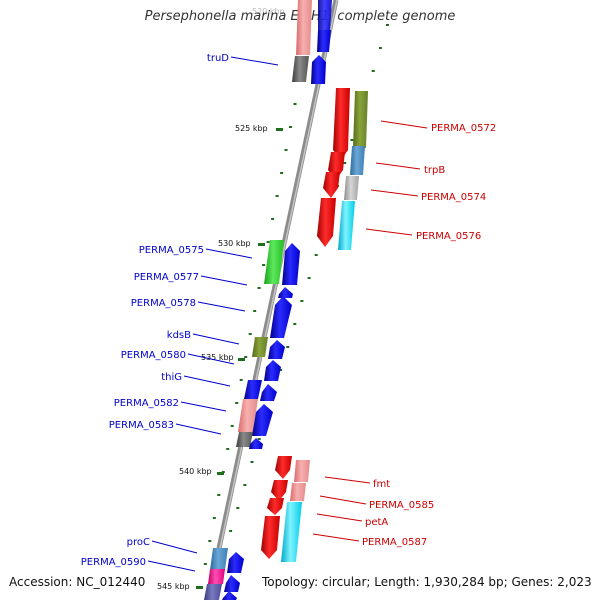  What do you see at coordinates (248, 415) in the screenshot?
I see `feature-perma-0582-gene` at bounding box center [248, 415].